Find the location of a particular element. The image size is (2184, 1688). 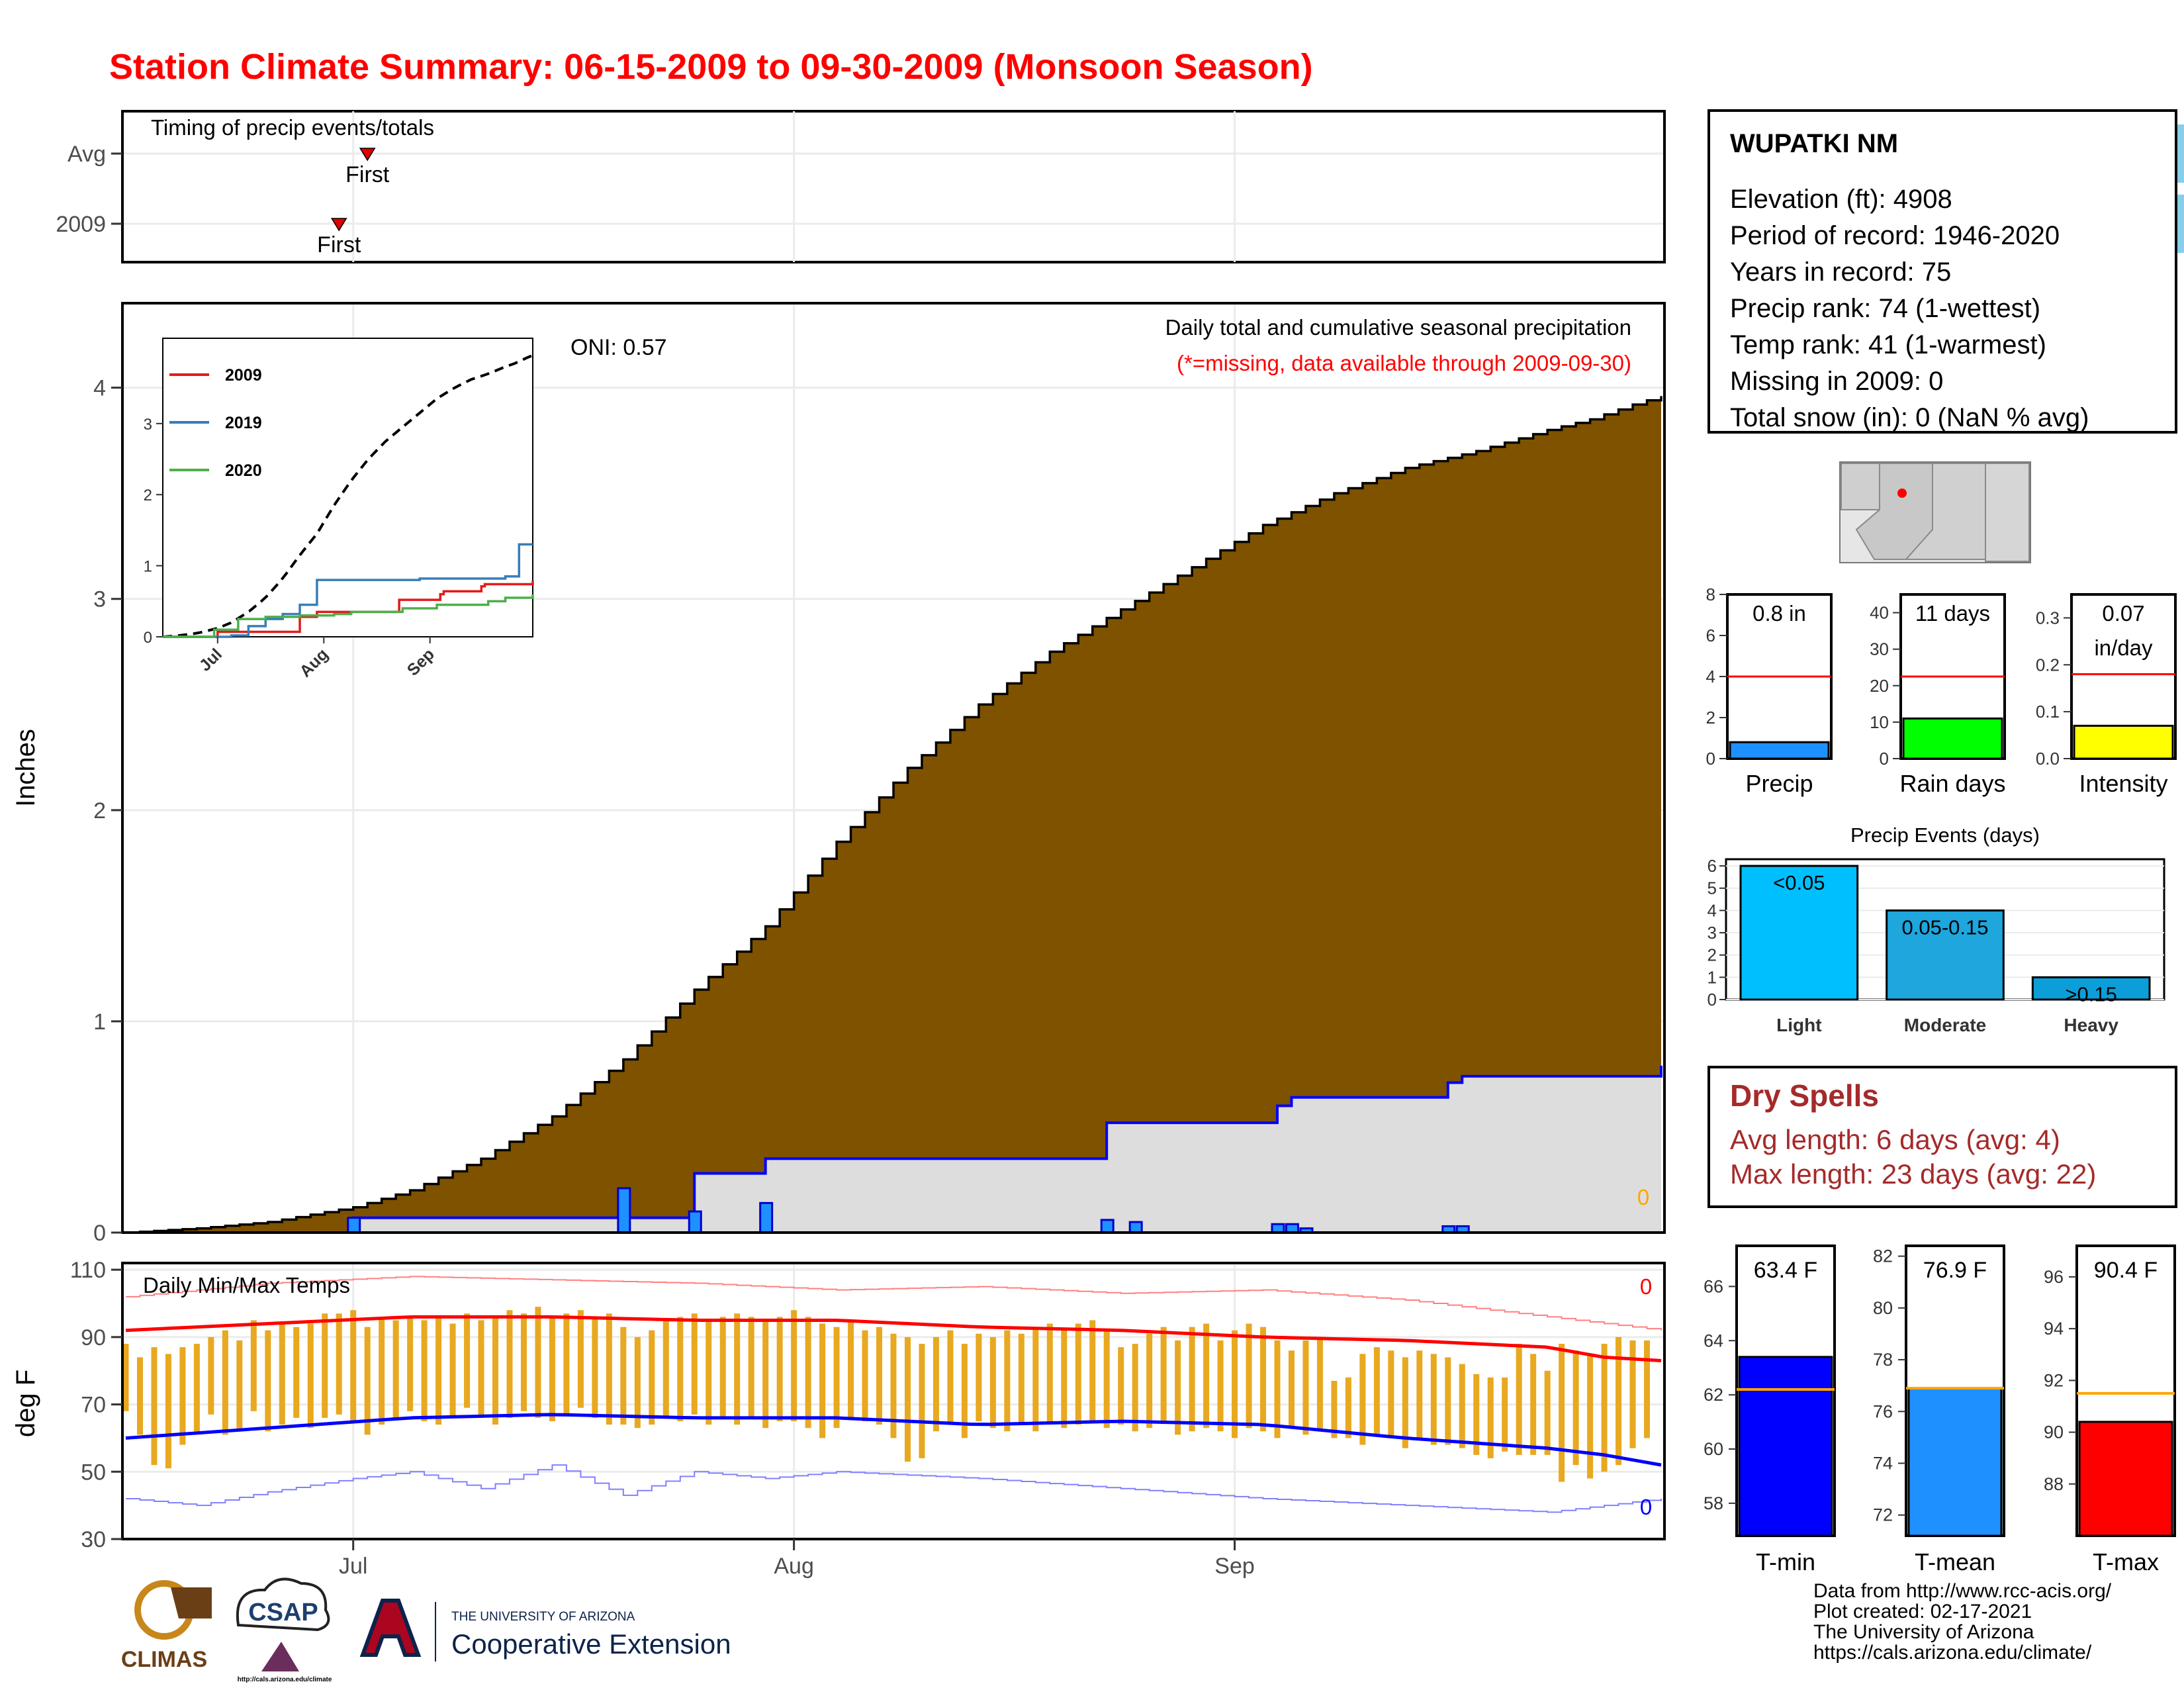

small-precip-category: Precip is located at coordinates (1779, 783).